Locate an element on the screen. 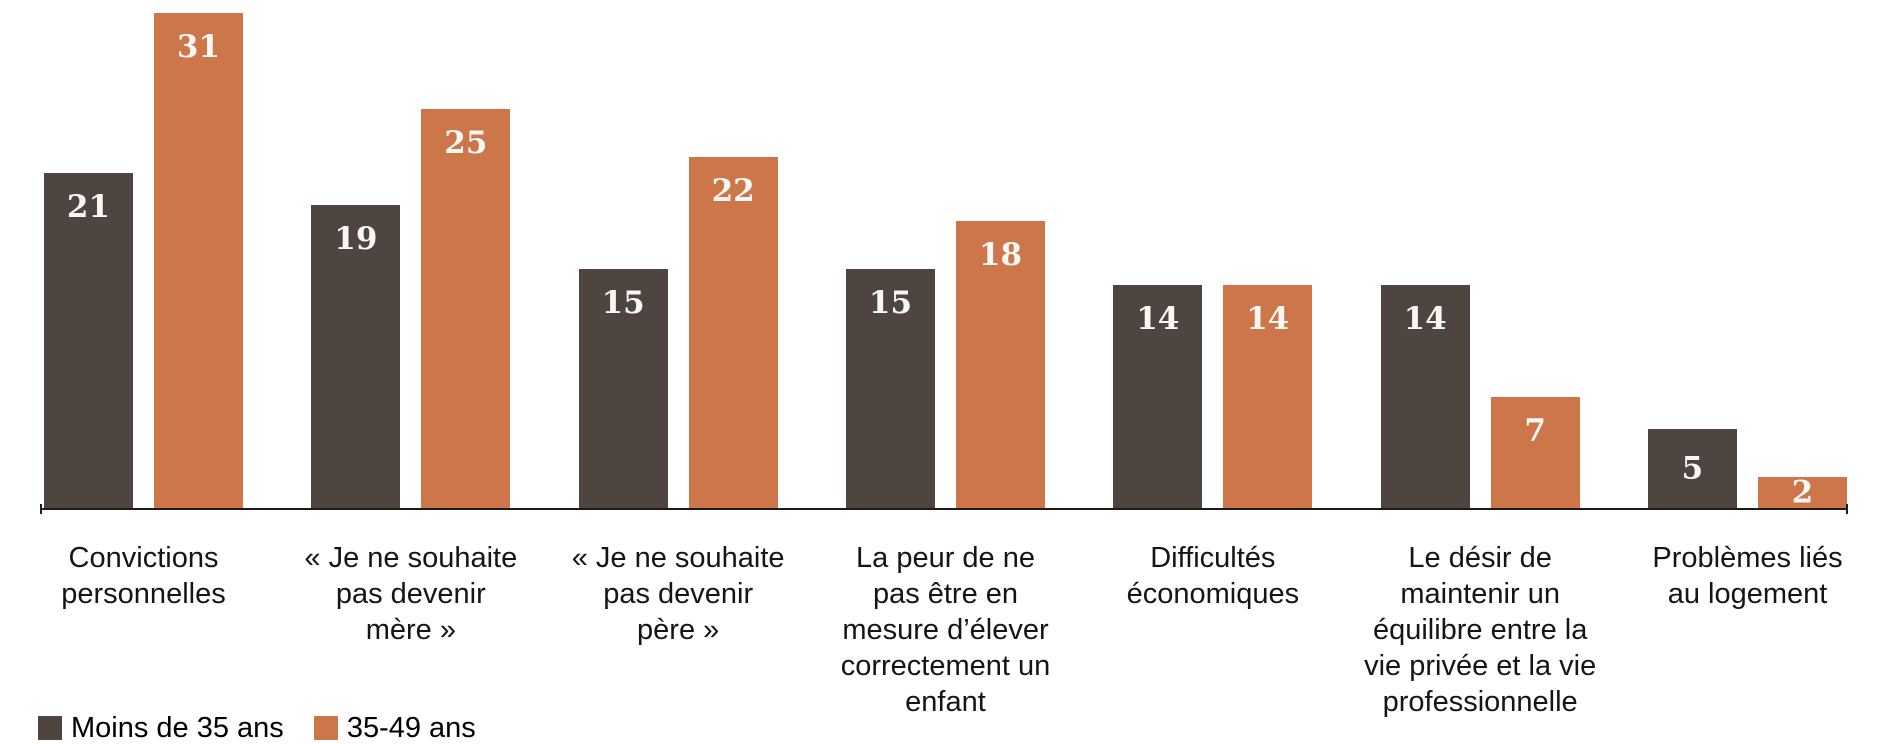 This screenshot has width=1896, height=744. bar-value-label: 22 is located at coordinates (733, 191).